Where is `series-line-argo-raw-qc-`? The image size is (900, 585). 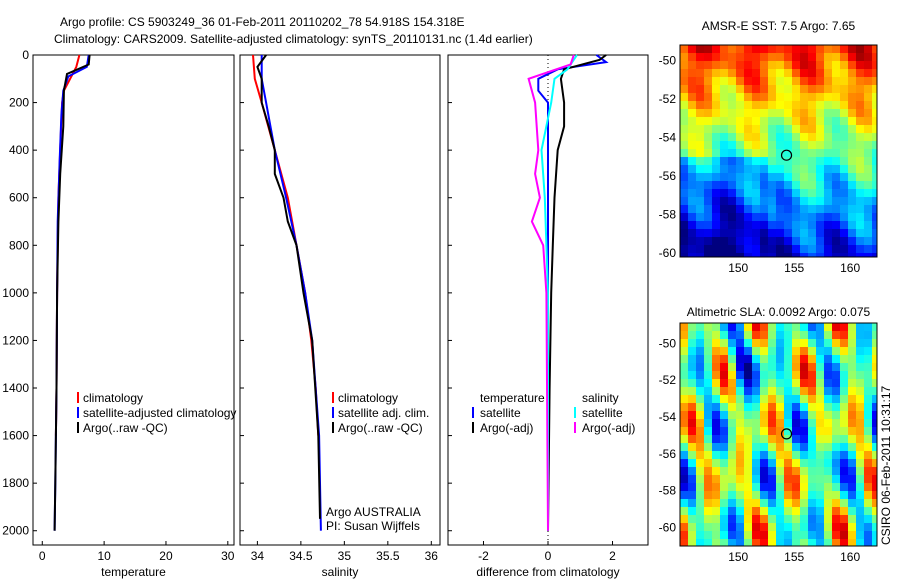 series-line-argo-raw-qc- is located at coordinates (72, 292).